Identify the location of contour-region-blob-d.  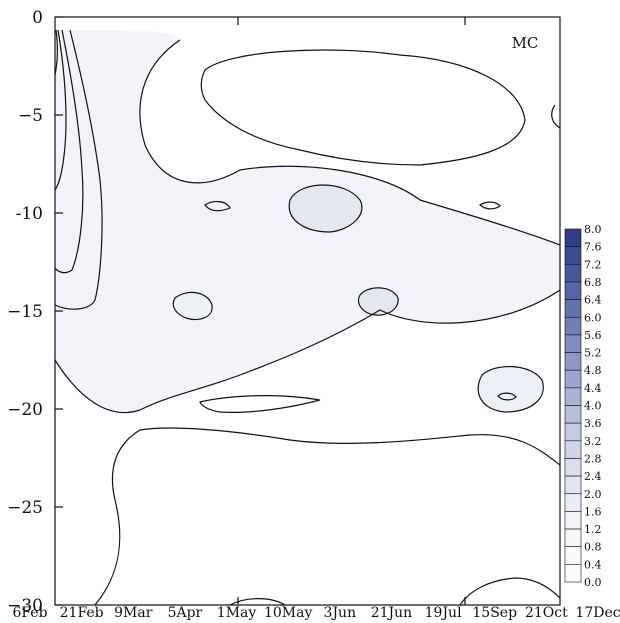
(193, 306).